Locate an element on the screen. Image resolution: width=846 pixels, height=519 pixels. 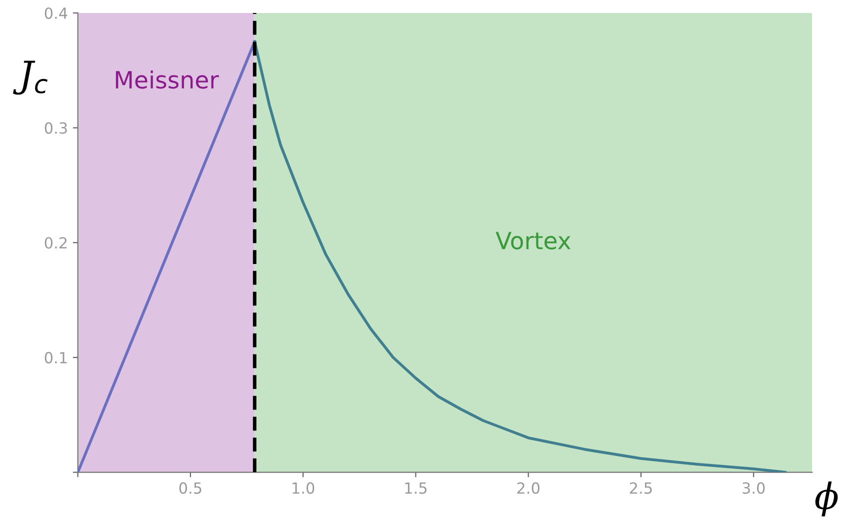
band-label: Meissner is located at coordinates (167, 79).